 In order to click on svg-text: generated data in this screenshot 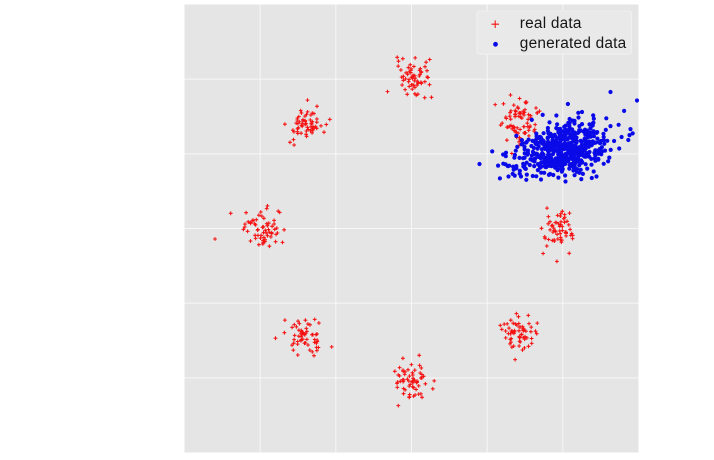, I will do `click(573, 43)`.